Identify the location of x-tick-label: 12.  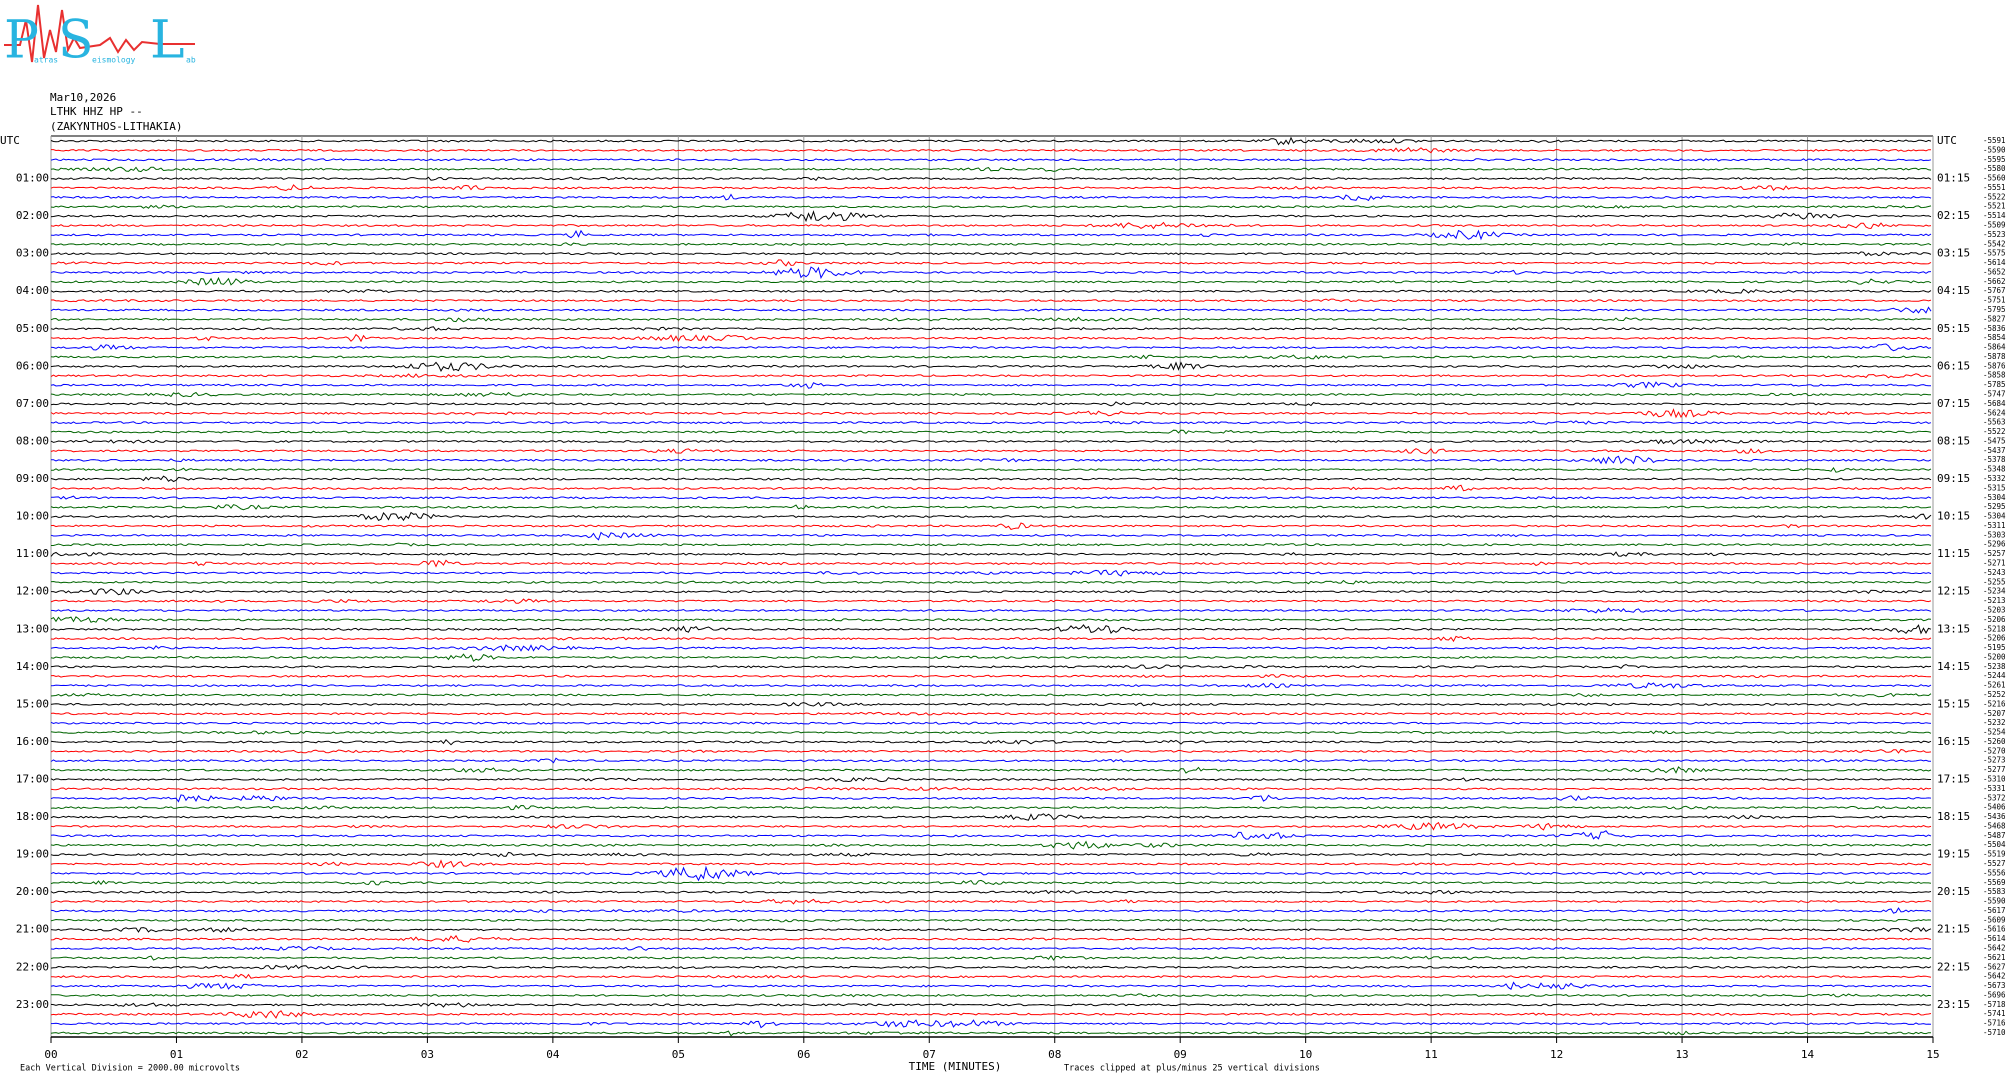
(1556, 1054).